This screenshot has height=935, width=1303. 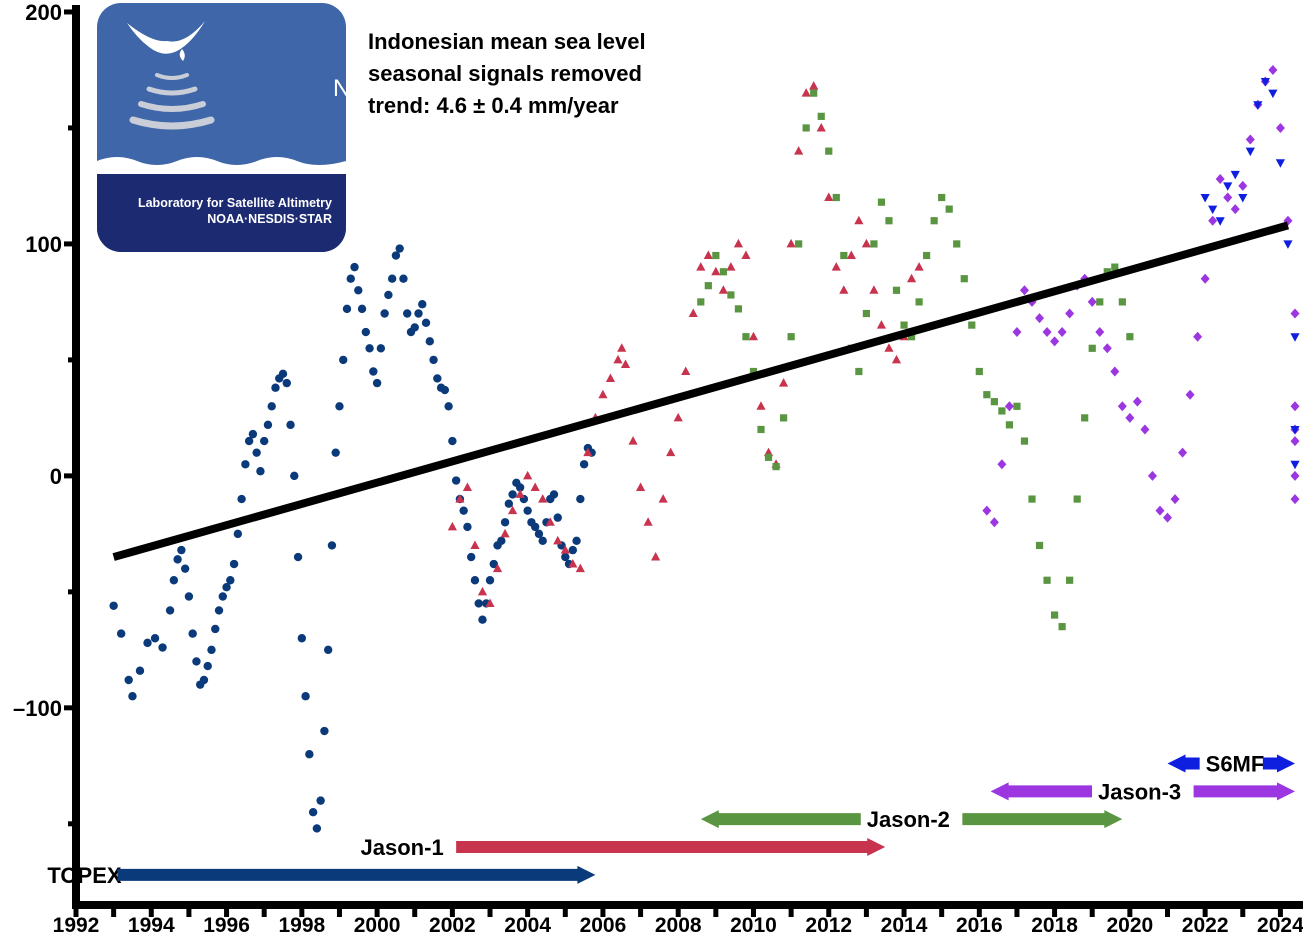 What do you see at coordinates (603, 924) in the screenshot?
I see `x-tick-label: 2006` at bounding box center [603, 924].